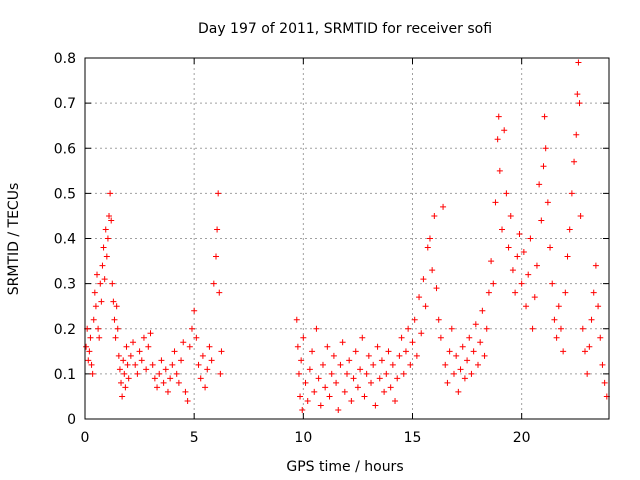 This screenshot has width=640, height=480. I want to click on y-tick-label: 0.3, so click(65, 285).